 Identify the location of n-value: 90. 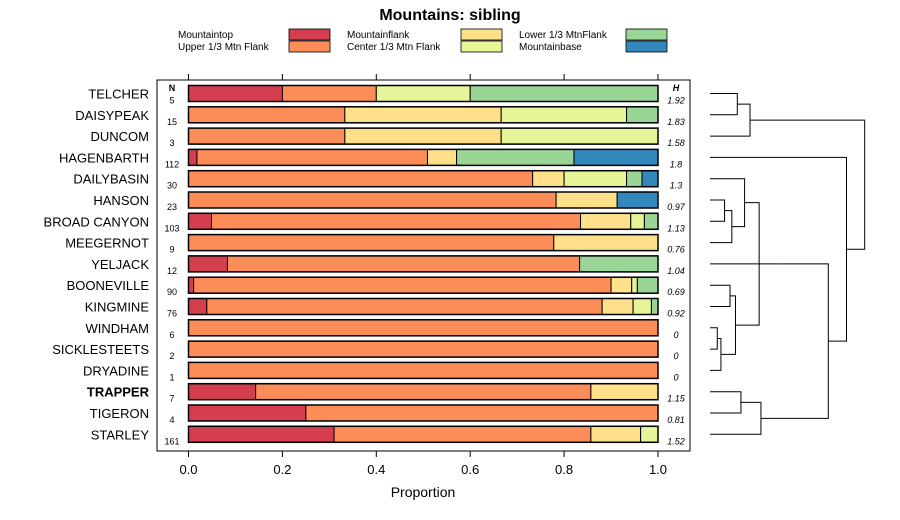
(172, 292).